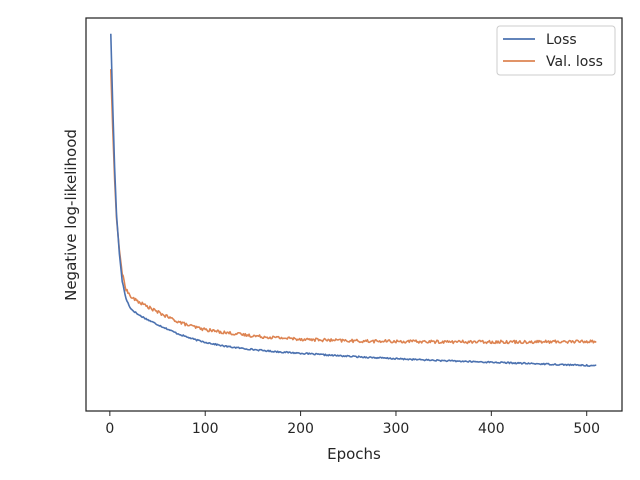  Describe the element at coordinates (556, 50) in the screenshot. I see `legend: Loss Val. loss` at that location.